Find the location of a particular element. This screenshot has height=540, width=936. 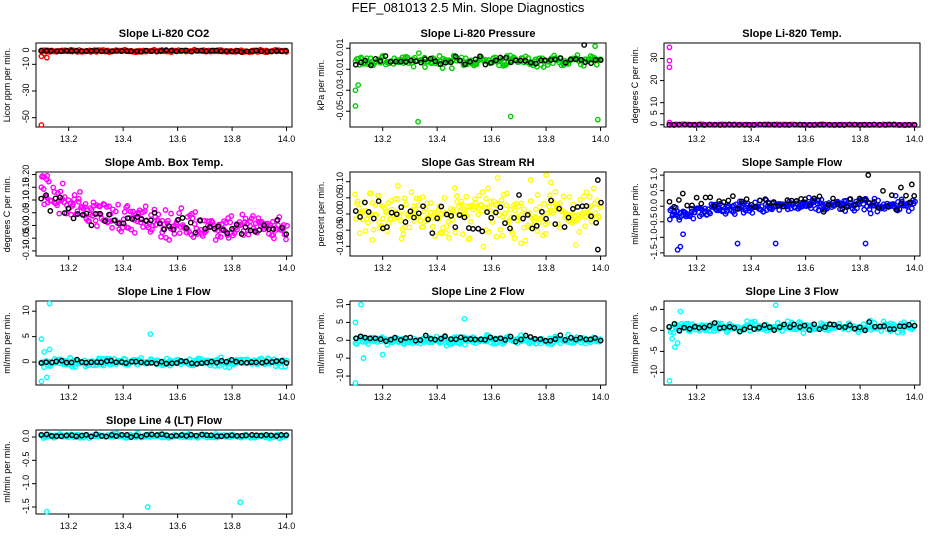

chart-title: Slope Gas Stream RH is located at coordinates (477, 163).